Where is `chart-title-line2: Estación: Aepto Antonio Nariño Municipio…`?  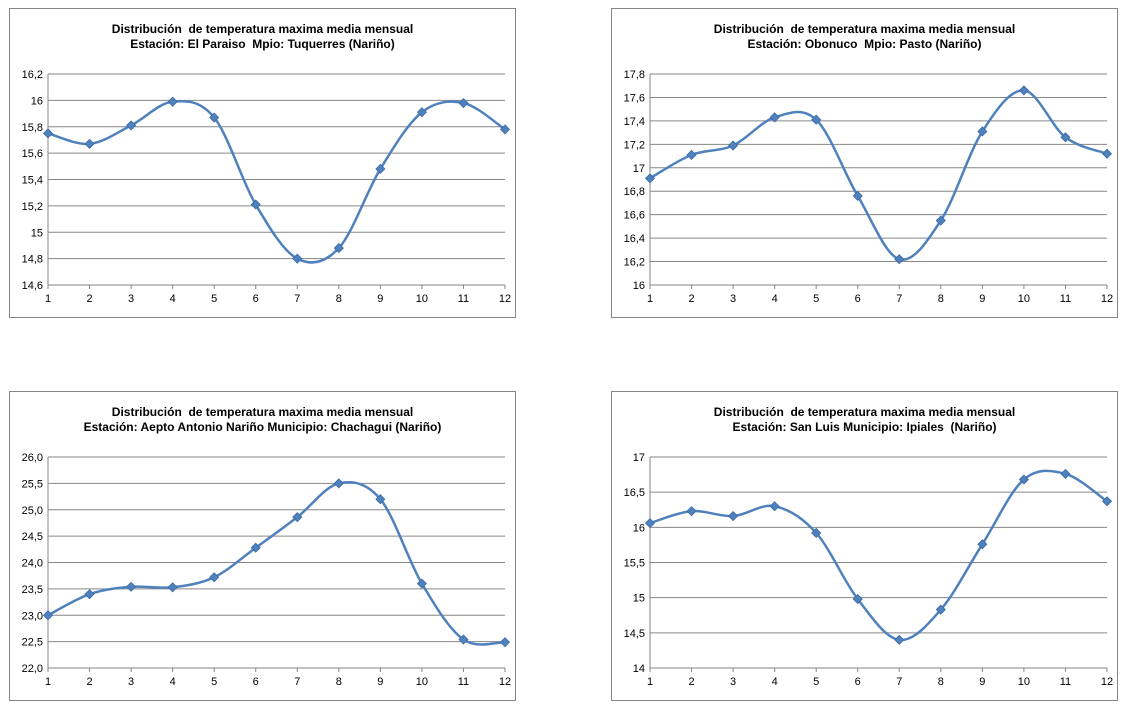 chart-title-line2: Estación: Aepto Antonio Nariño Municipio… is located at coordinates (262, 427).